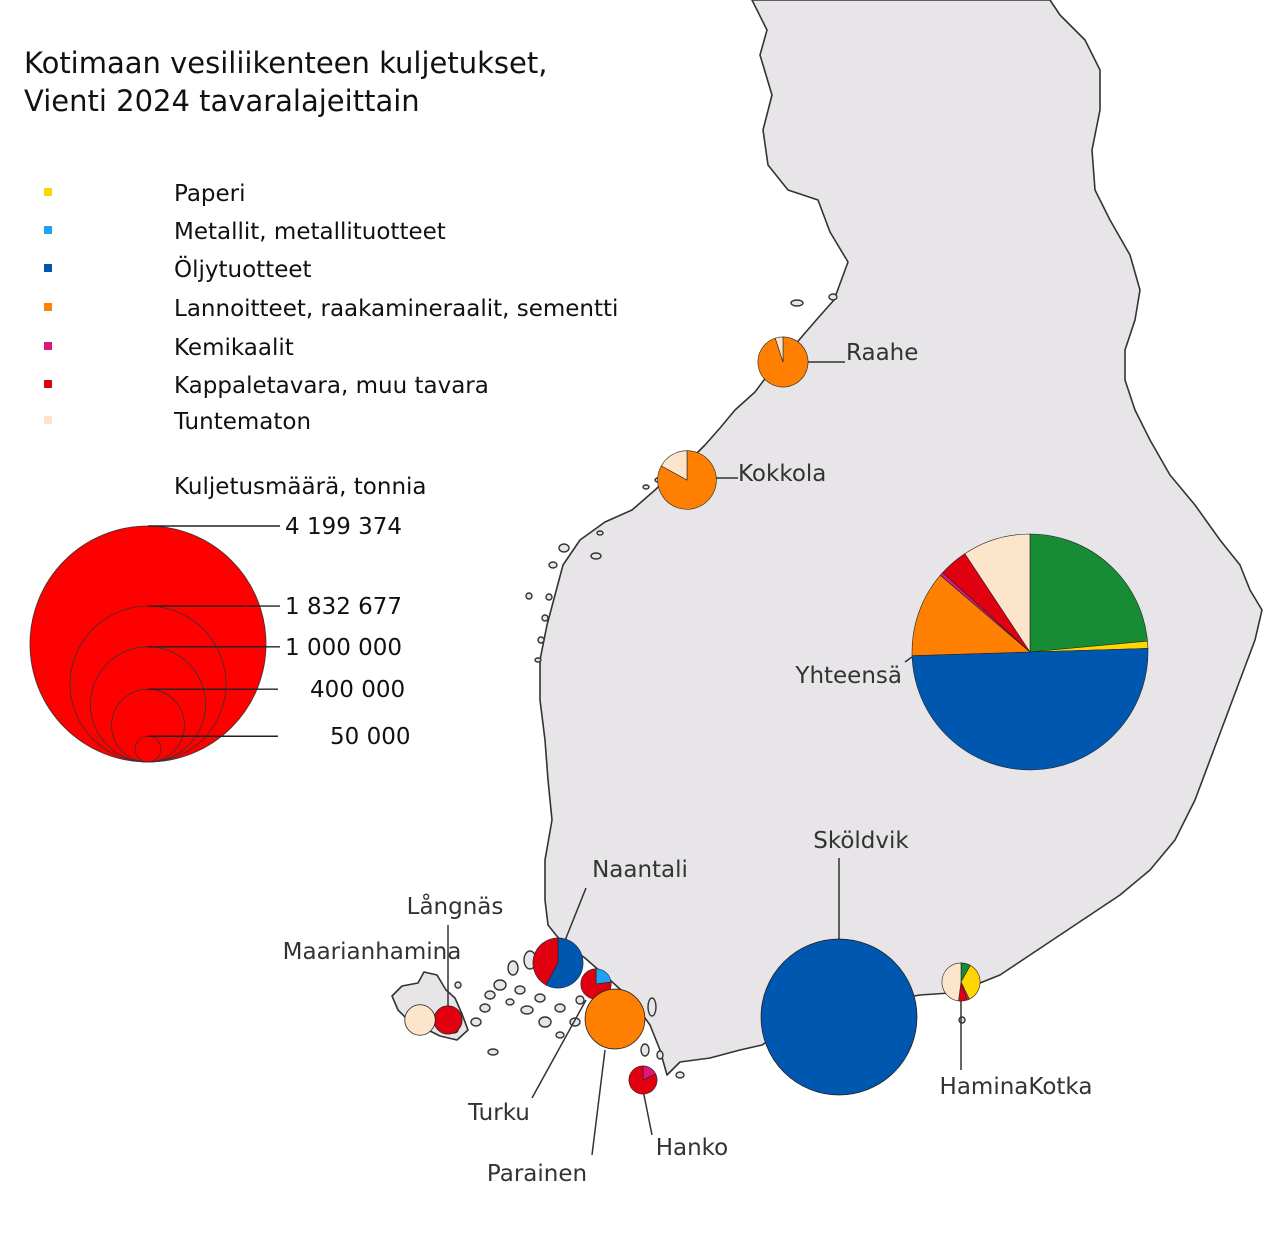 Image resolution: width=1280 pixels, height=1244 pixels. I want to click on legend-label: Öljytuotteet, so click(243, 270).